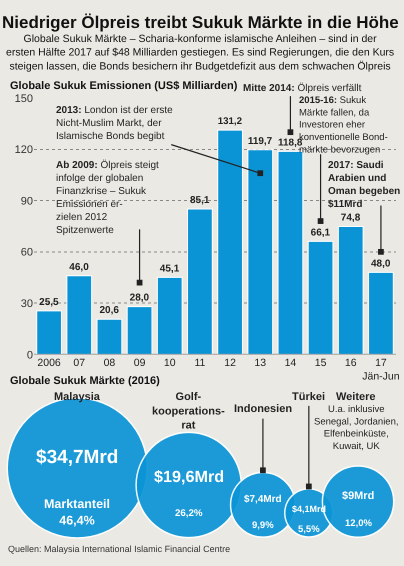  What do you see at coordinates (358, 523) in the screenshot?
I see `data-label: 12,0%` at bounding box center [358, 523].